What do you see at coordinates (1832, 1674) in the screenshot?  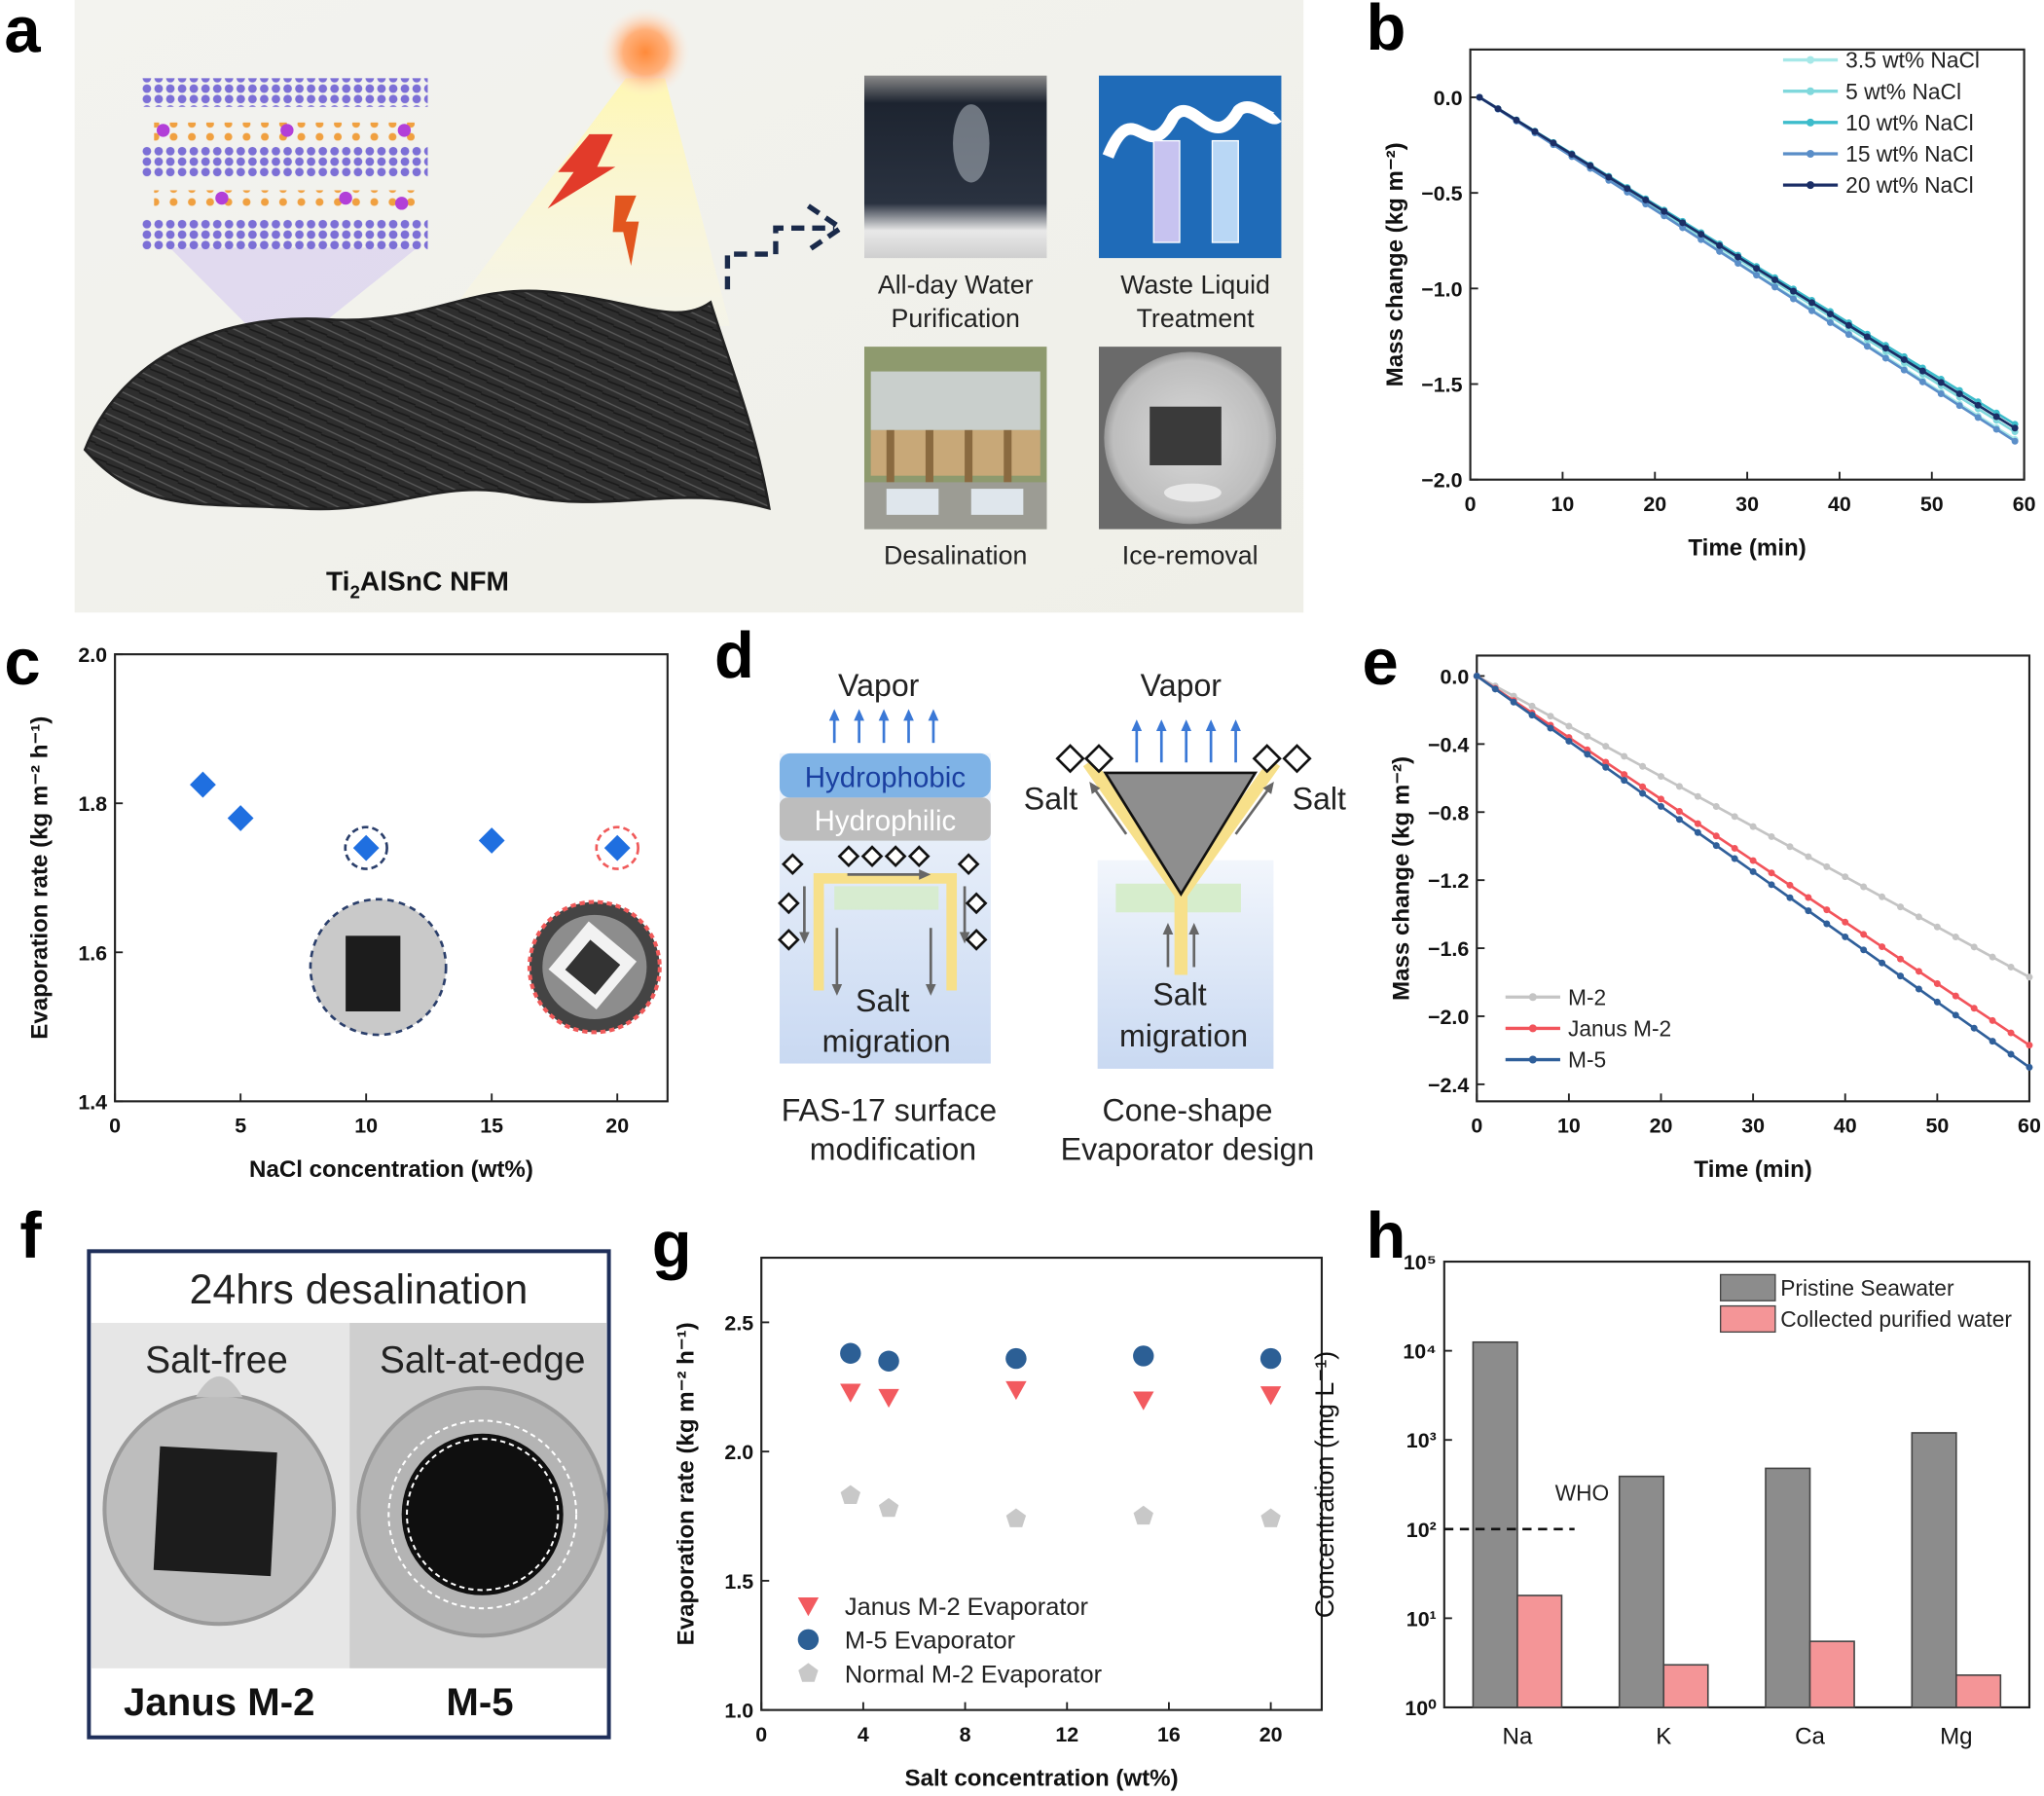 I see `bar-Ca-purified` at bounding box center [1832, 1674].